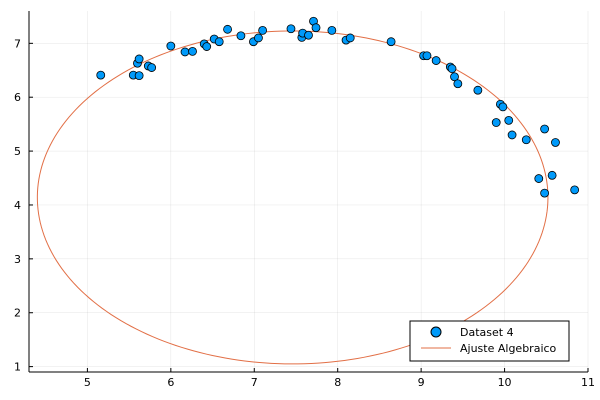 Image resolution: width=600 pixels, height=400 pixels. I want to click on legend-marker-dataset, so click(436, 332).